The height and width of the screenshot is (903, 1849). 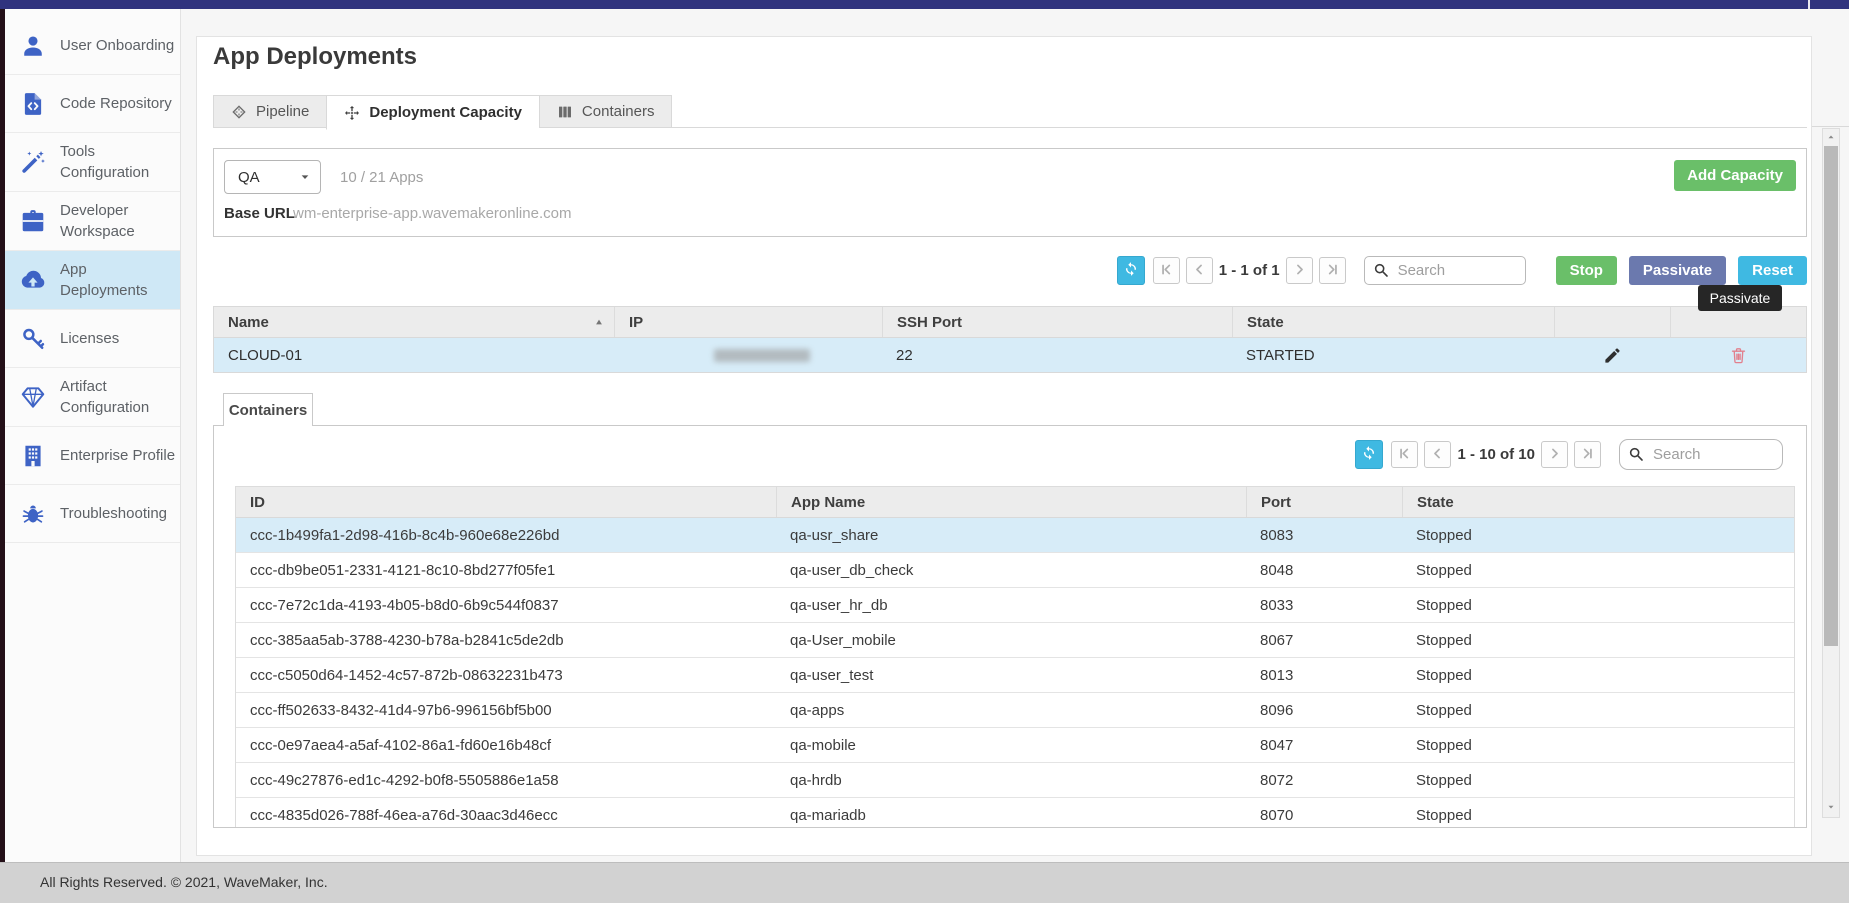 What do you see at coordinates (1831, 807) in the screenshot?
I see `scrollbar-down-arrow-icon` at bounding box center [1831, 807].